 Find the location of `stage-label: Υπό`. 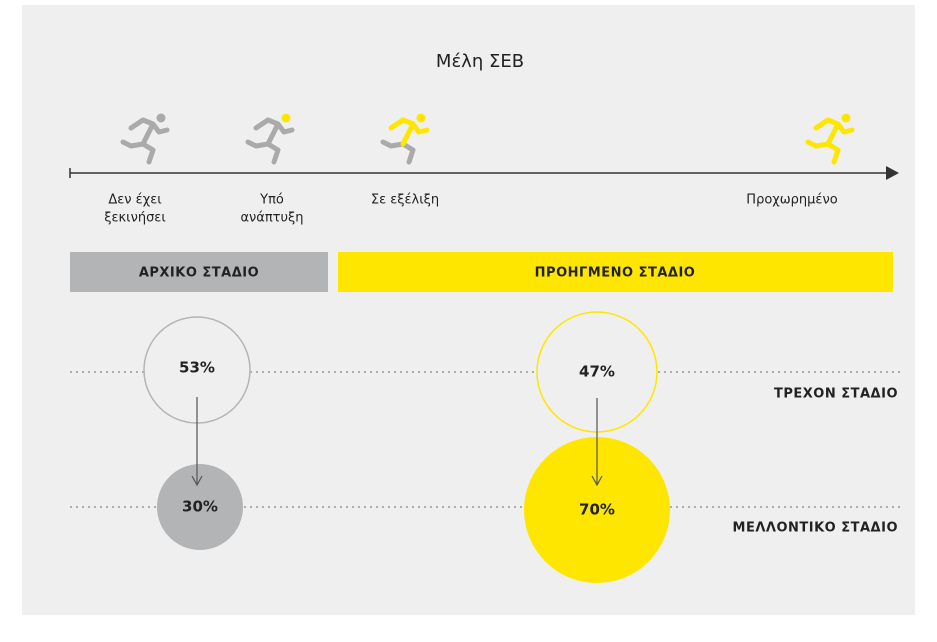

stage-label: Υπό is located at coordinates (271, 200).